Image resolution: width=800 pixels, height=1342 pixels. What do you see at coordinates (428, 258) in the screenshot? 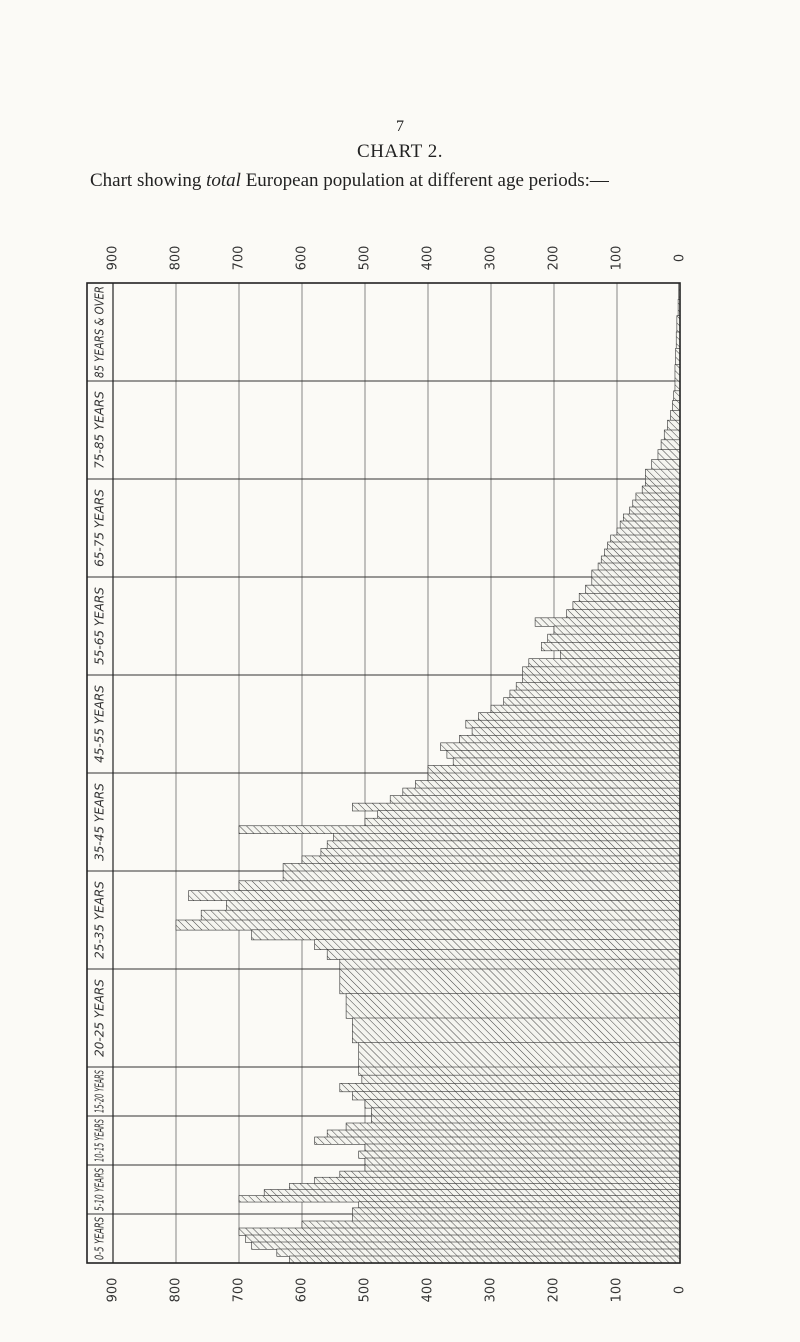
I see `top-tick-5: 400` at bounding box center [428, 258].